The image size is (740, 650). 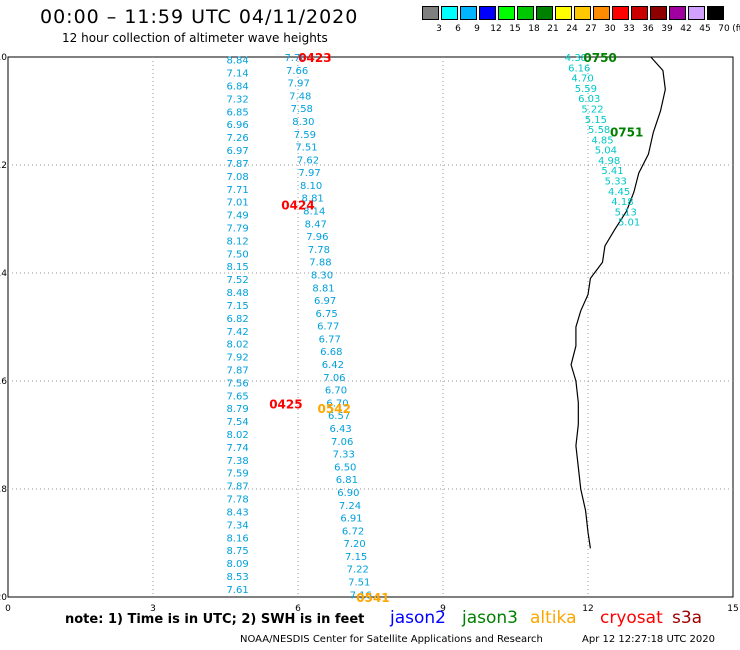 I want to click on track-value-mid: 7.78, so click(x=319, y=250).